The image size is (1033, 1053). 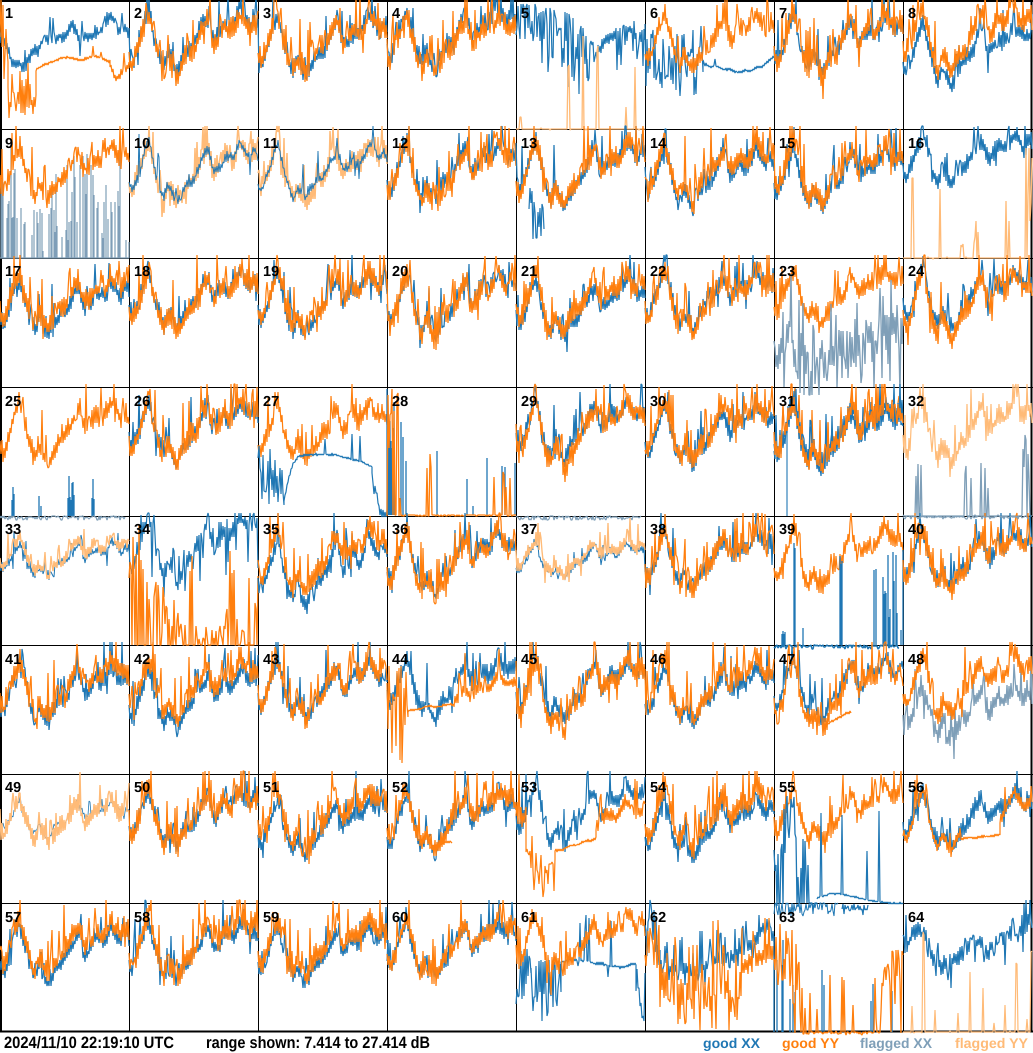 I want to click on svg-text: 33, so click(x=13, y=530).